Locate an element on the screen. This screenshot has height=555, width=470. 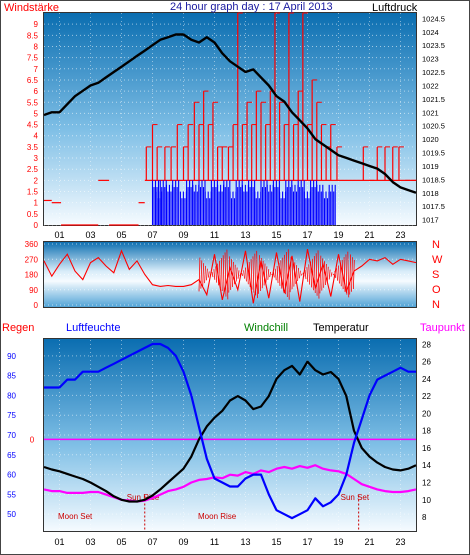
wind-tick-label: 2 is located at coordinates (36, 180).